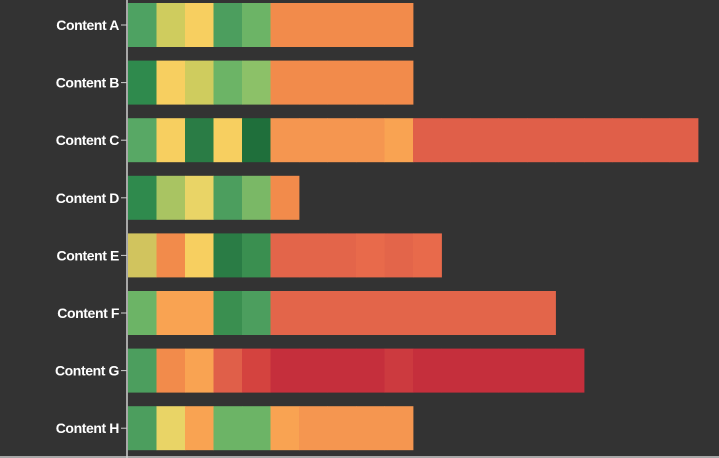 This screenshot has height=458, width=719. I want to click on category-label: Content D, so click(88, 198).